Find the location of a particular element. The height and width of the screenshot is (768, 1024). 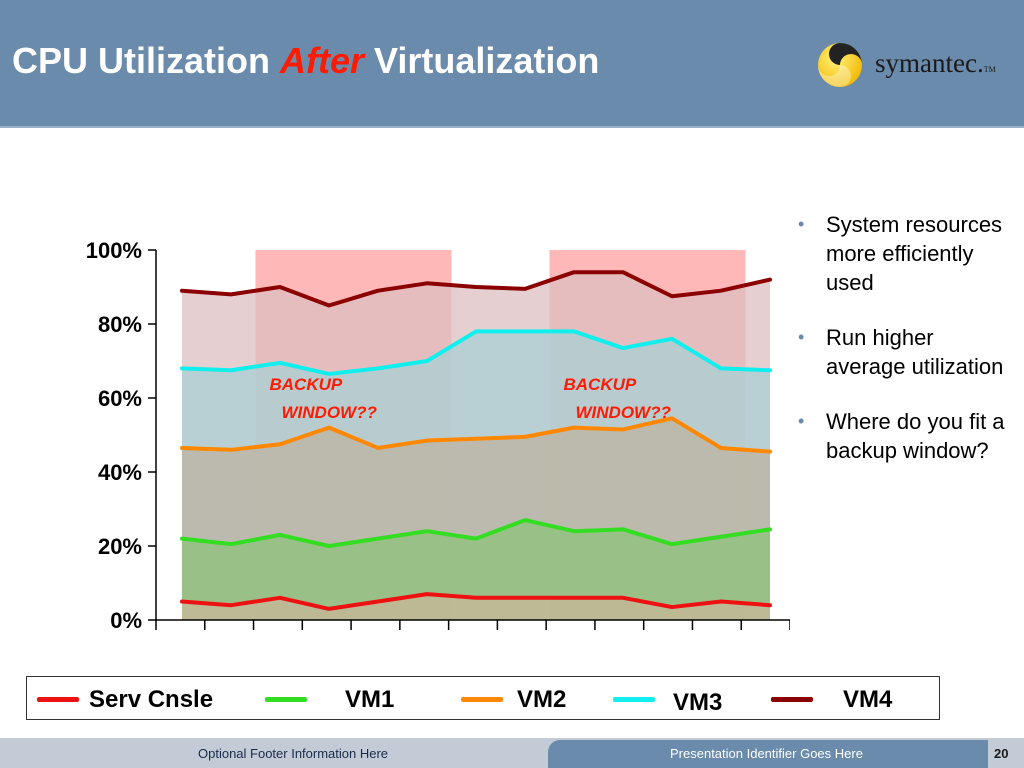

series-line-vm2 is located at coordinates (476, 435).